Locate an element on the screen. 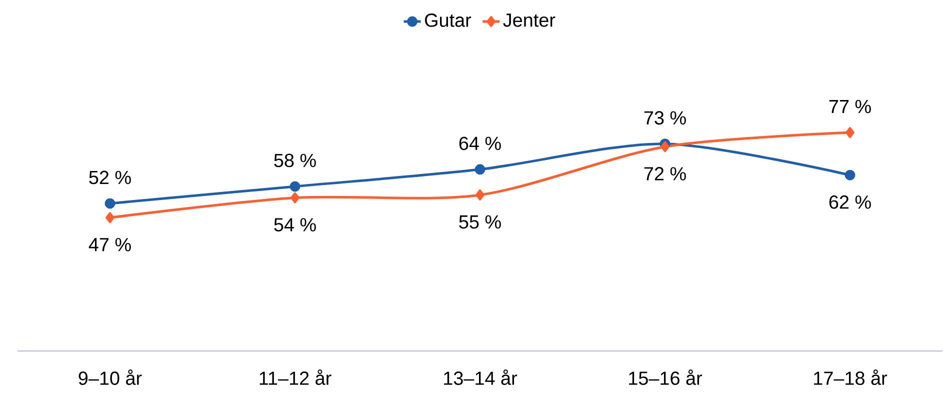  data-label: 77 % is located at coordinates (850, 107).